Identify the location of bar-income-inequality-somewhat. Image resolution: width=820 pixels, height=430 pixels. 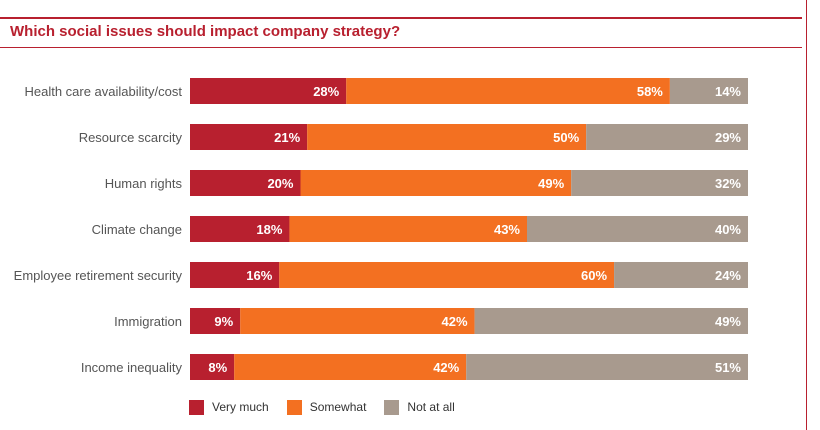
(350, 367).